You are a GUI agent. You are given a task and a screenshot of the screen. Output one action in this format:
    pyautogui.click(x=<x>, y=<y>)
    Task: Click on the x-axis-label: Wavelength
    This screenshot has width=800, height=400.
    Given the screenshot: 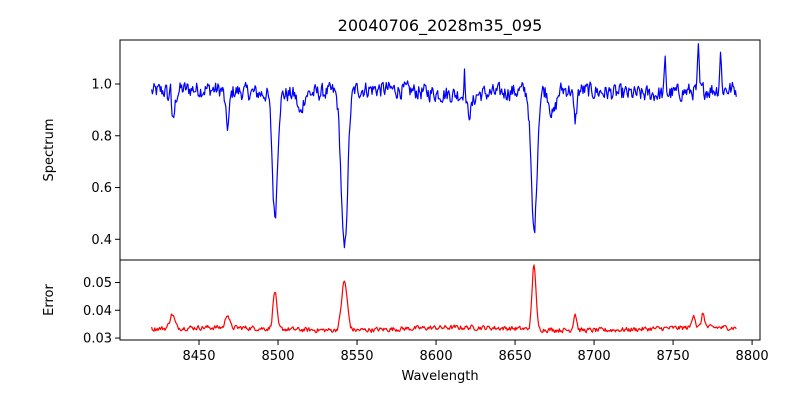 What is the action you would take?
    pyautogui.click(x=439, y=376)
    